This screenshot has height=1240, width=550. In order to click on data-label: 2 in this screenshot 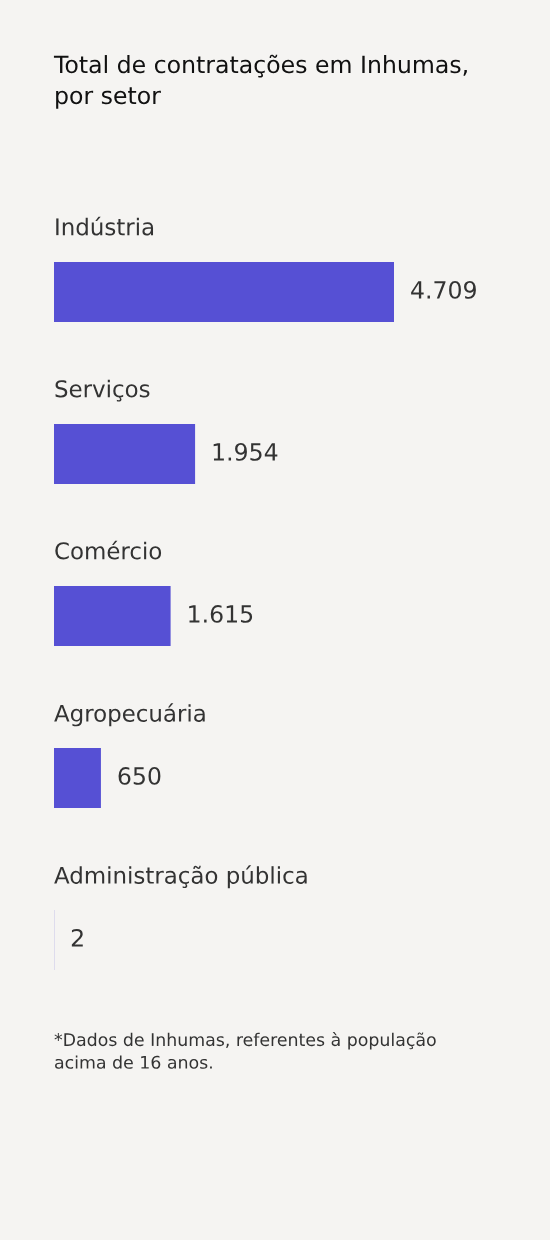, I will do `click(77, 937)`.